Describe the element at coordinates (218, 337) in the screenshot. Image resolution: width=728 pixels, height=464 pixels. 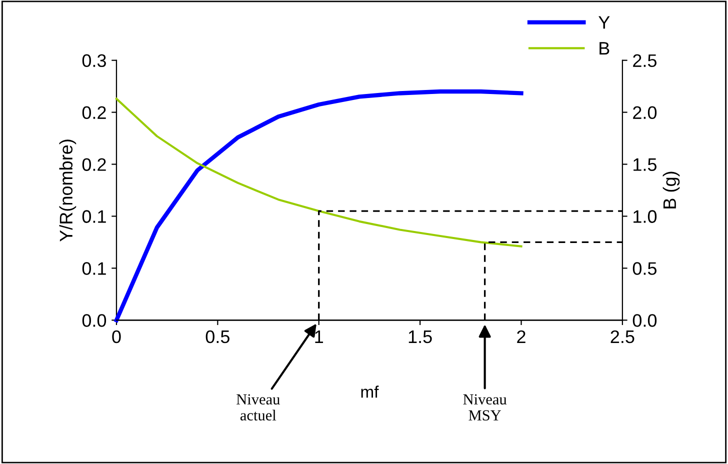
I see `x-tick-label: 0.5` at that location.